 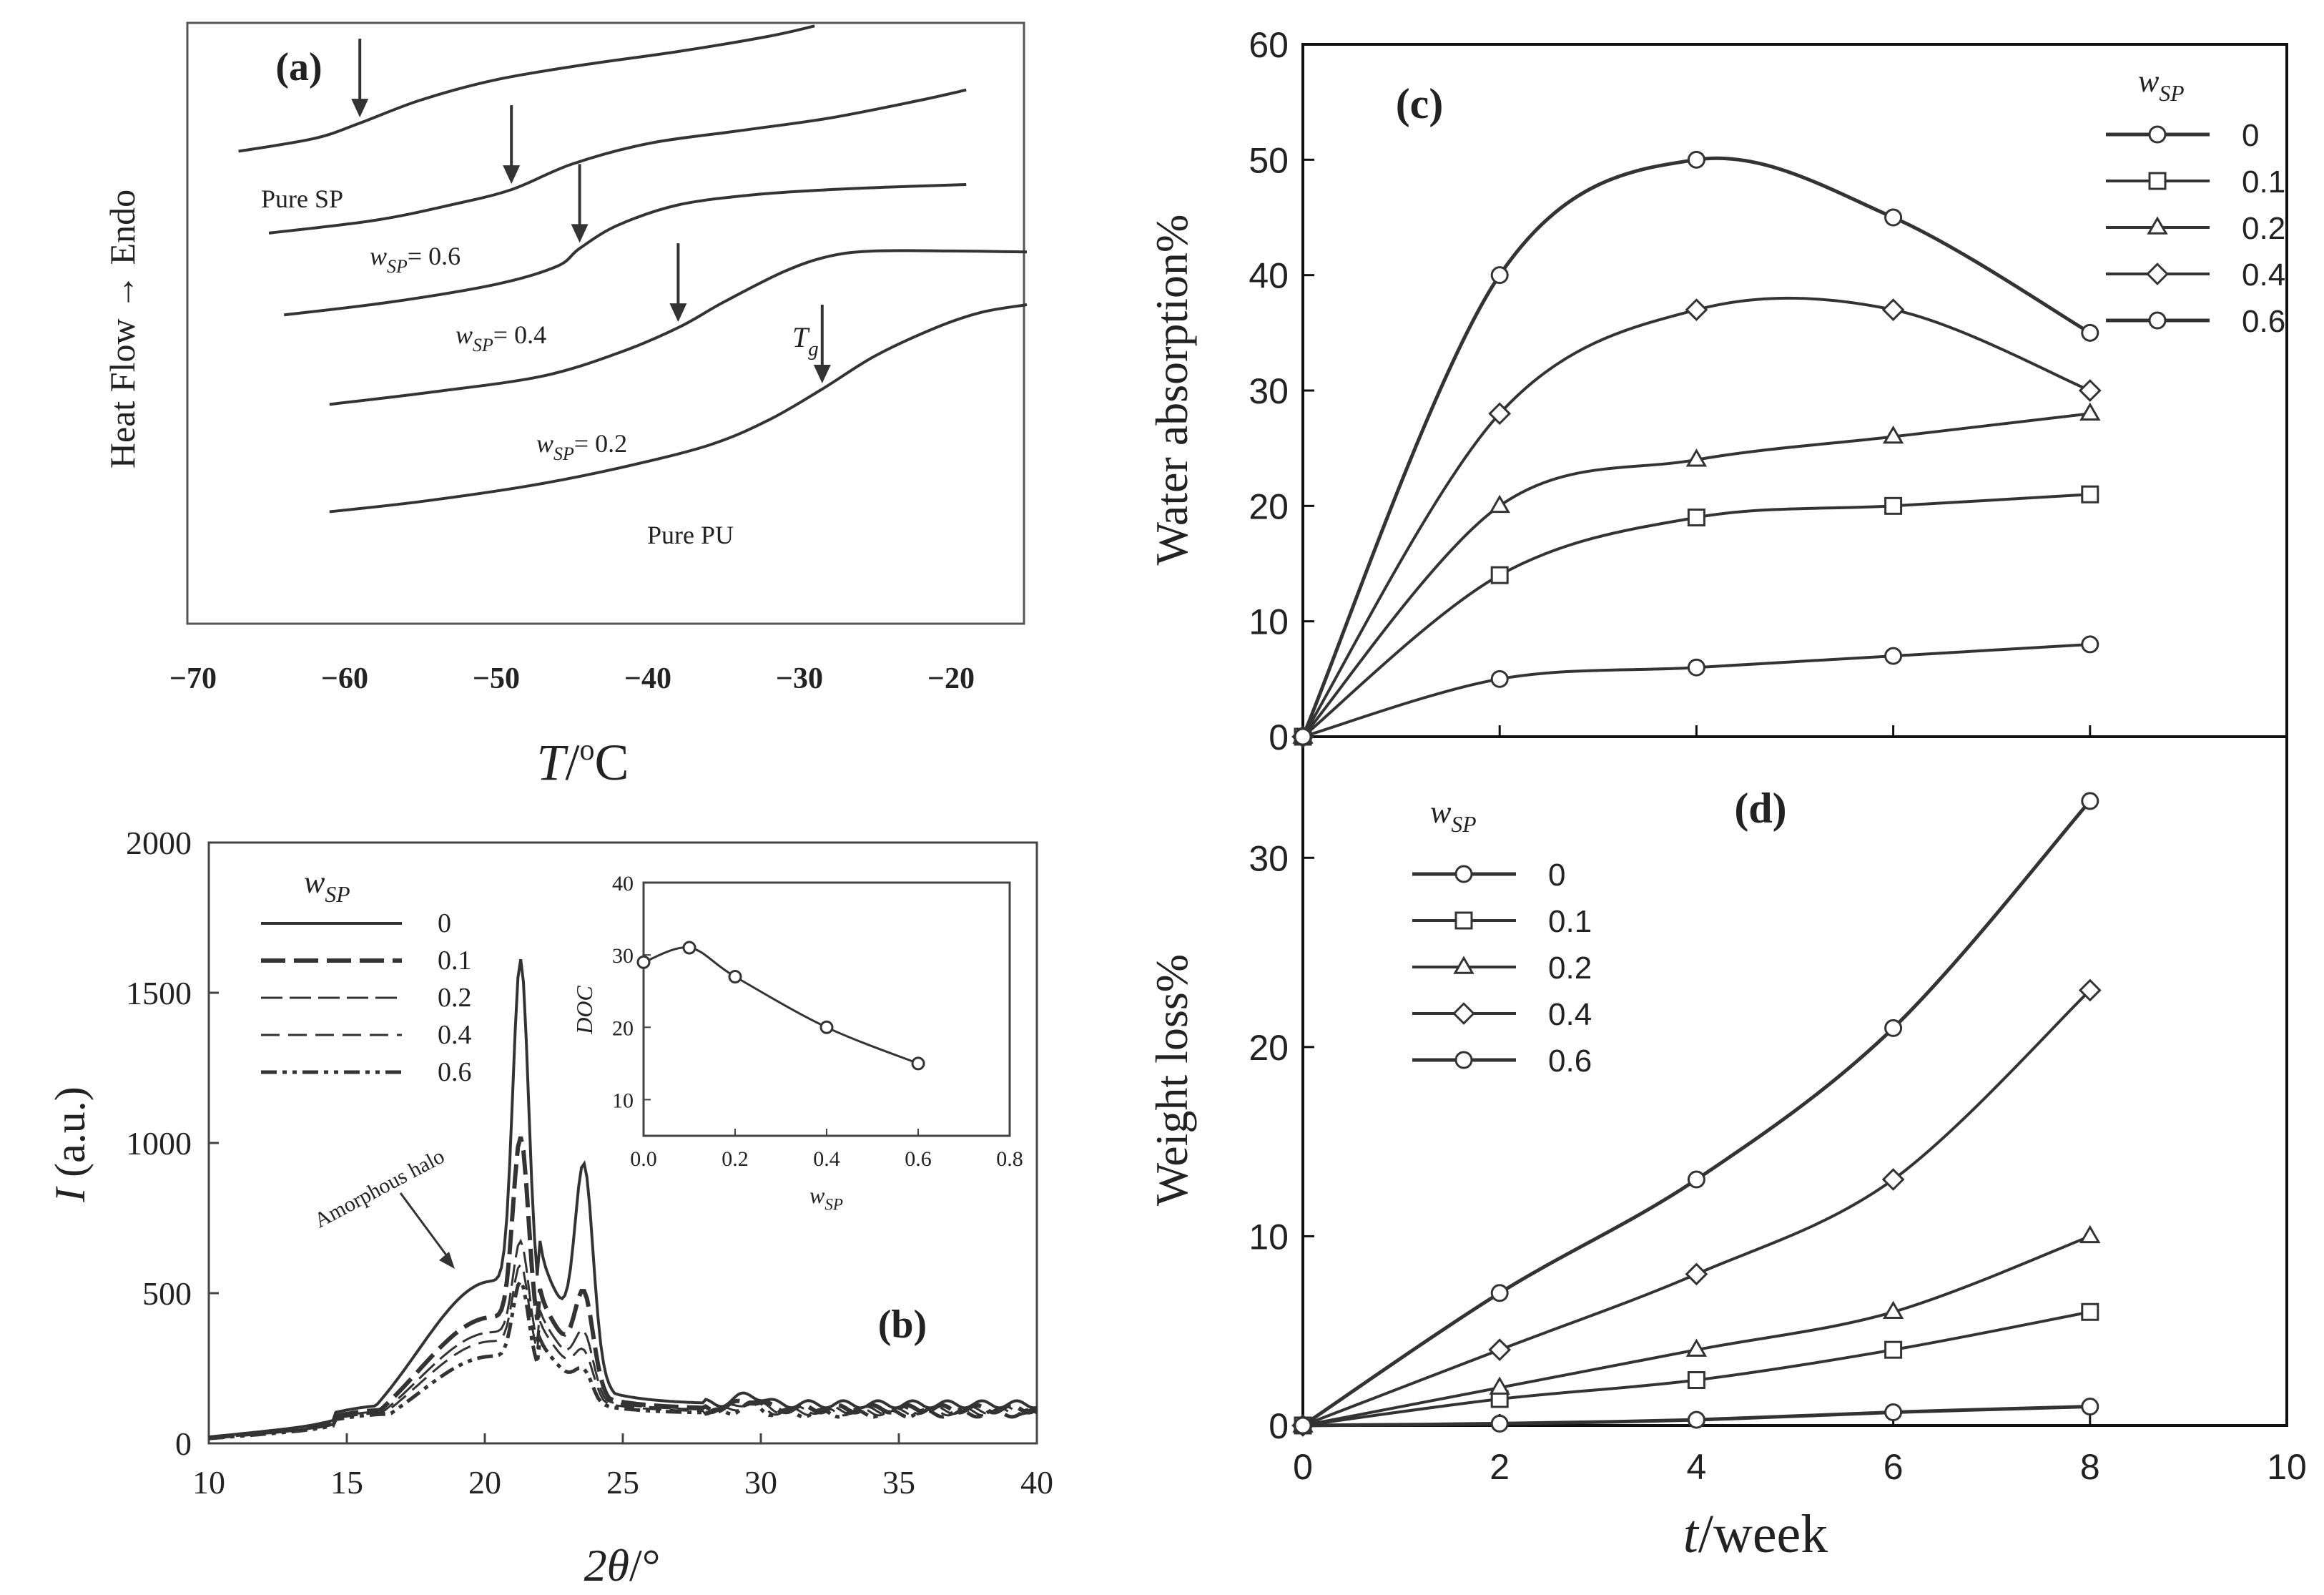 I want to click on c-y-tick-label: 40, so click(x=1269, y=276).